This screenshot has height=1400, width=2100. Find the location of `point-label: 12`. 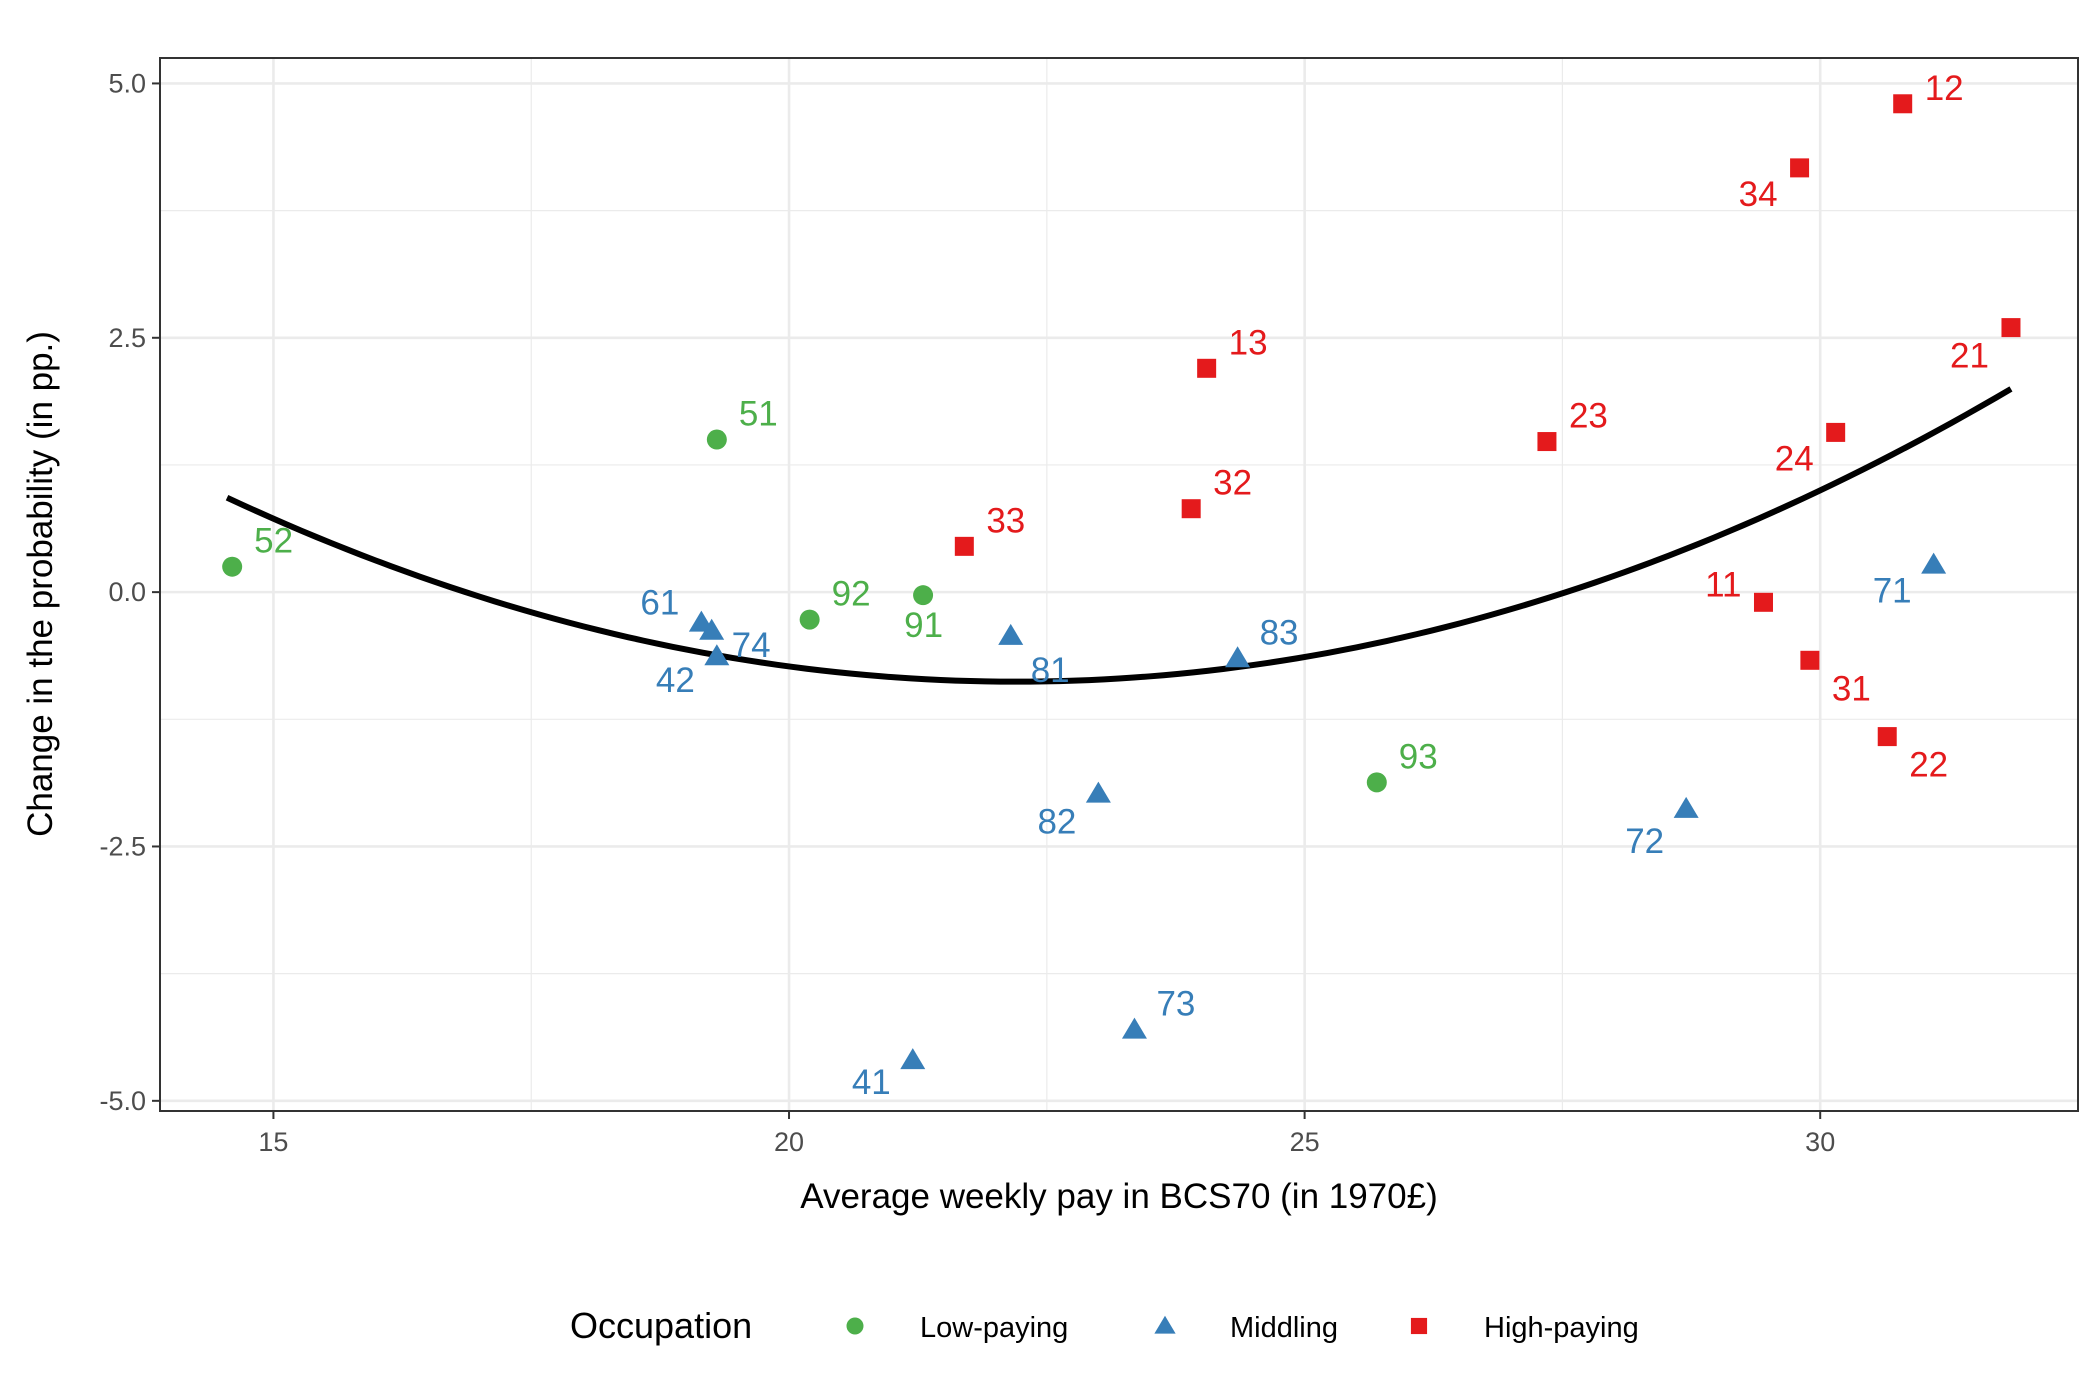

point-label: 12 is located at coordinates (1944, 88).